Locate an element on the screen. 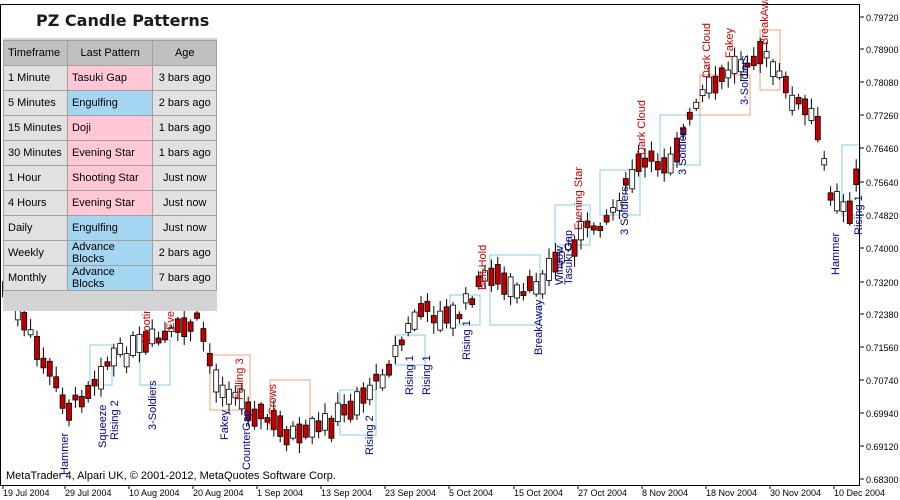 The height and width of the screenshot is (500, 900). y-tick-label: 0.69120 is located at coordinates (882, 447).